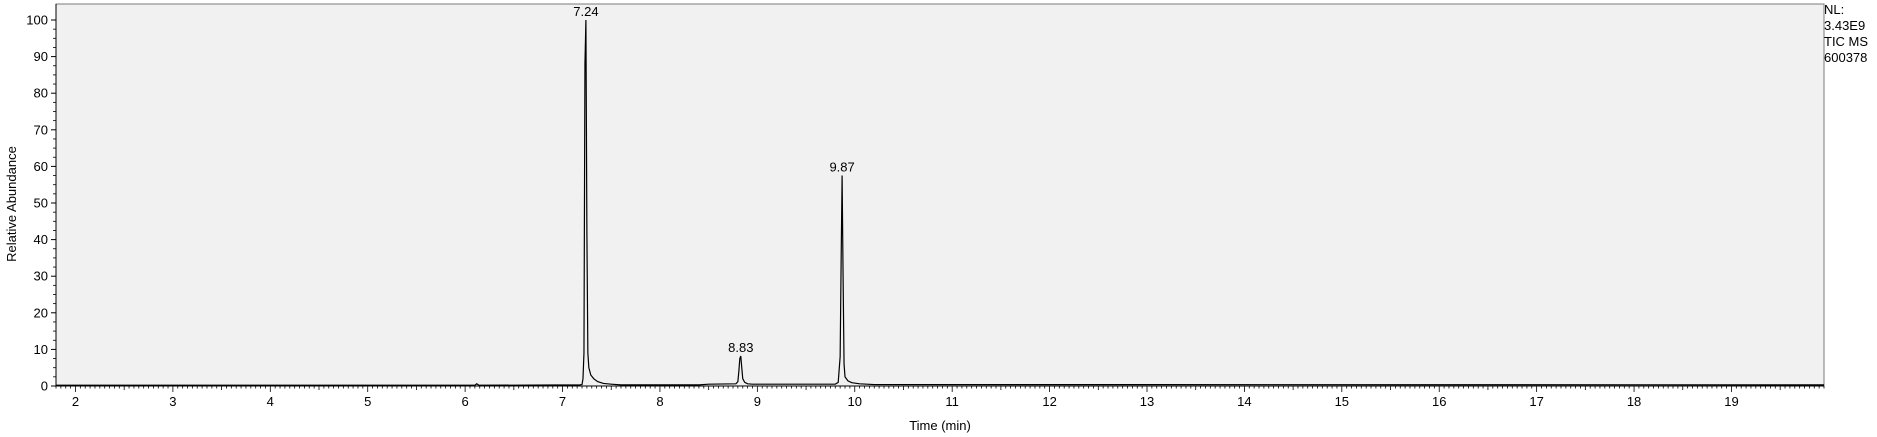  I want to click on x-tick-label: 9, so click(757, 401).